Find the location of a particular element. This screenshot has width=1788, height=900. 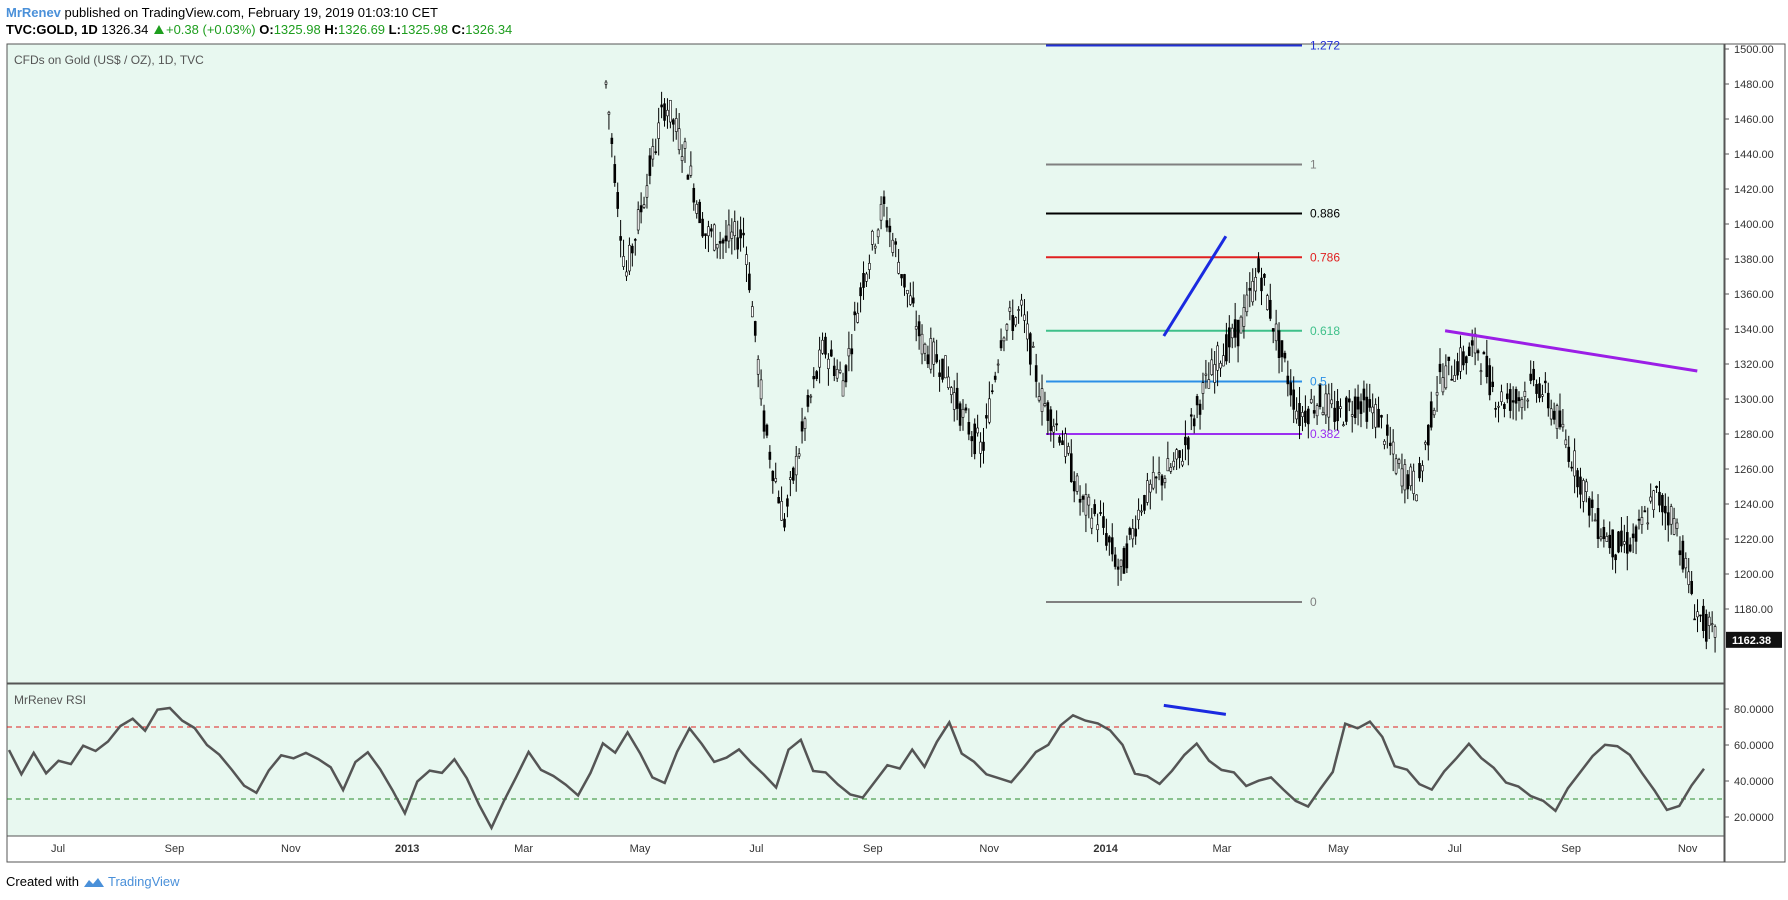

price-tick-label: 1180.00 is located at coordinates (1753, 610).